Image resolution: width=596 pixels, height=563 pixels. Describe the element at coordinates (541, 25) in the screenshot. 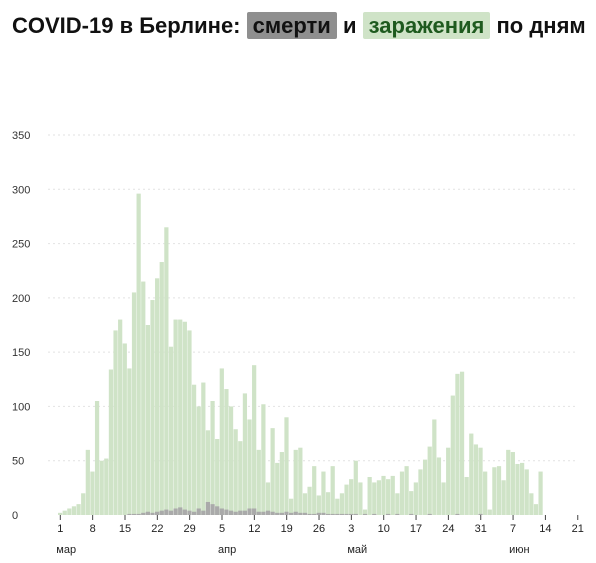

I see `title-suffix: по дням` at that location.